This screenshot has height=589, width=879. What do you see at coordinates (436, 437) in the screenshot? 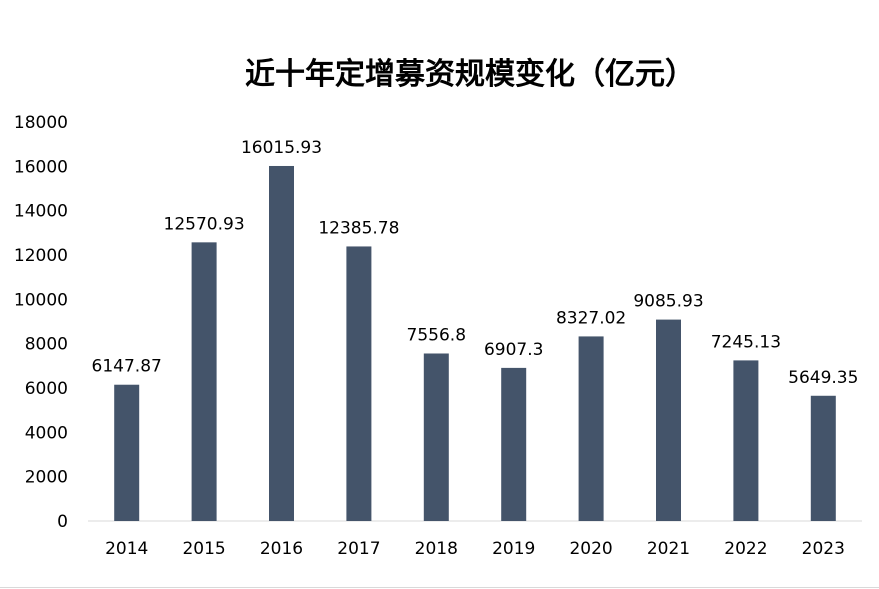
I see `bar-2018` at bounding box center [436, 437].